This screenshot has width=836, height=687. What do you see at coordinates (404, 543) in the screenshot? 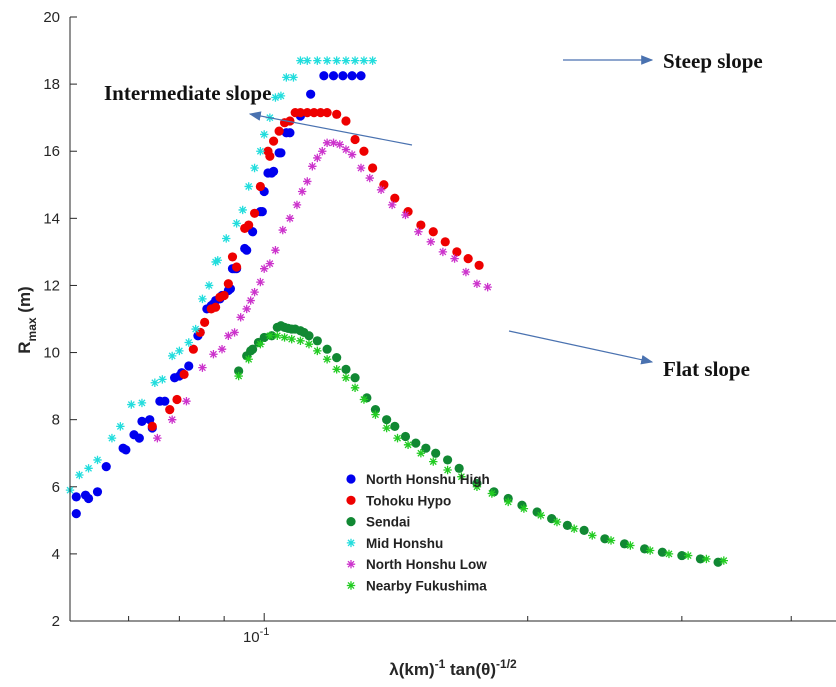
I see `legend-label: Mid Honshu` at bounding box center [404, 543].